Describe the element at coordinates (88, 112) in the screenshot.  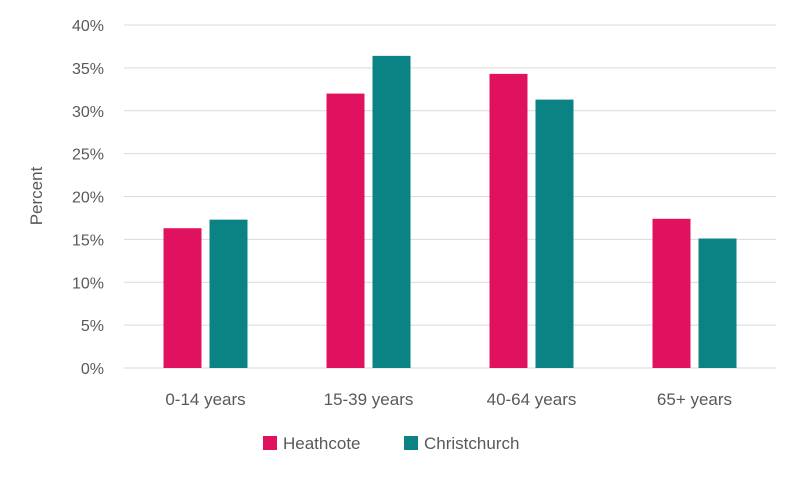
I see `y-tick-label: 30%` at that location.